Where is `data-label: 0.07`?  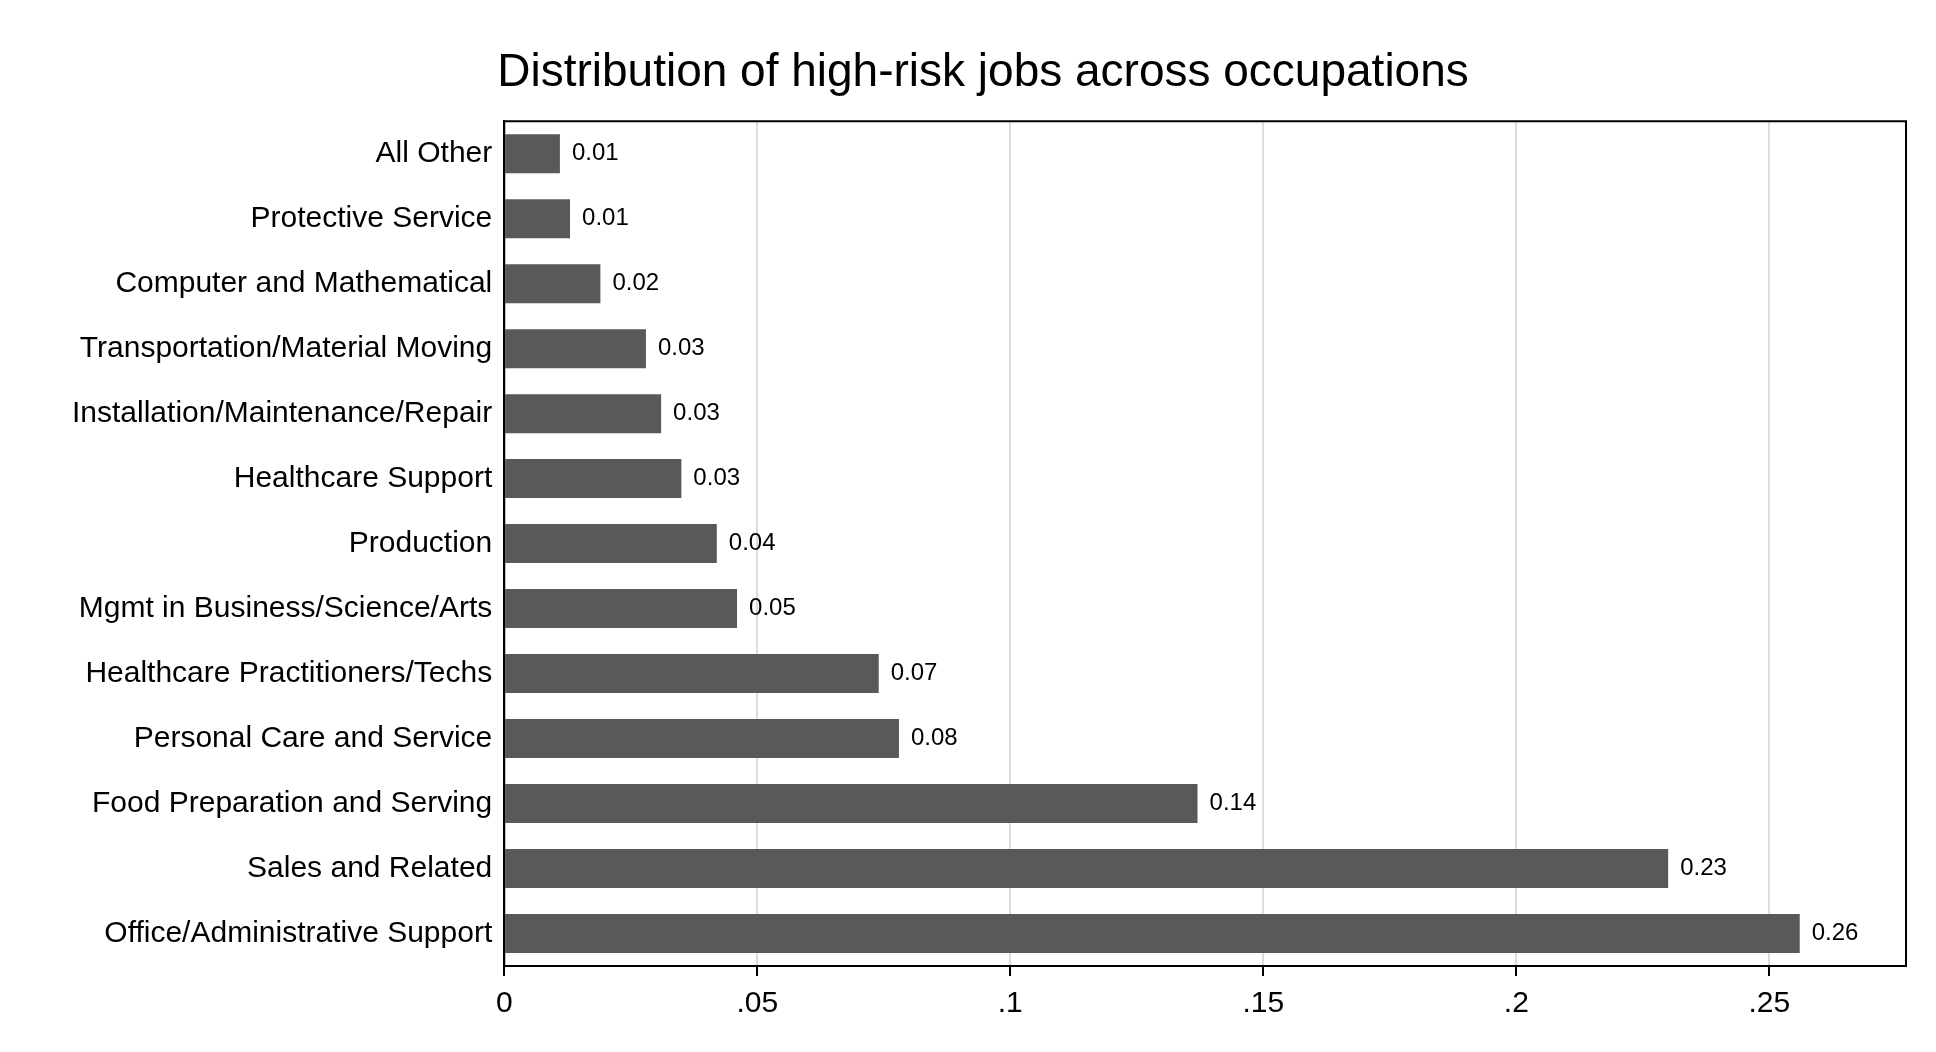
data-label: 0.07 is located at coordinates (914, 672).